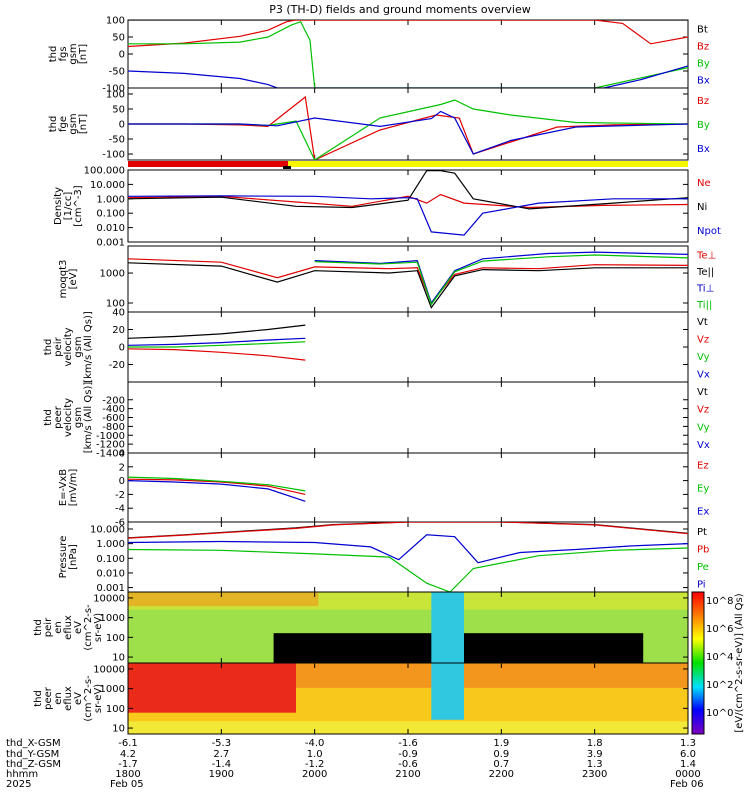  What do you see at coordinates (22, 774) in the screenshot?
I see `time-axis-row-label: hhmm` at bounding box center [22, 774].